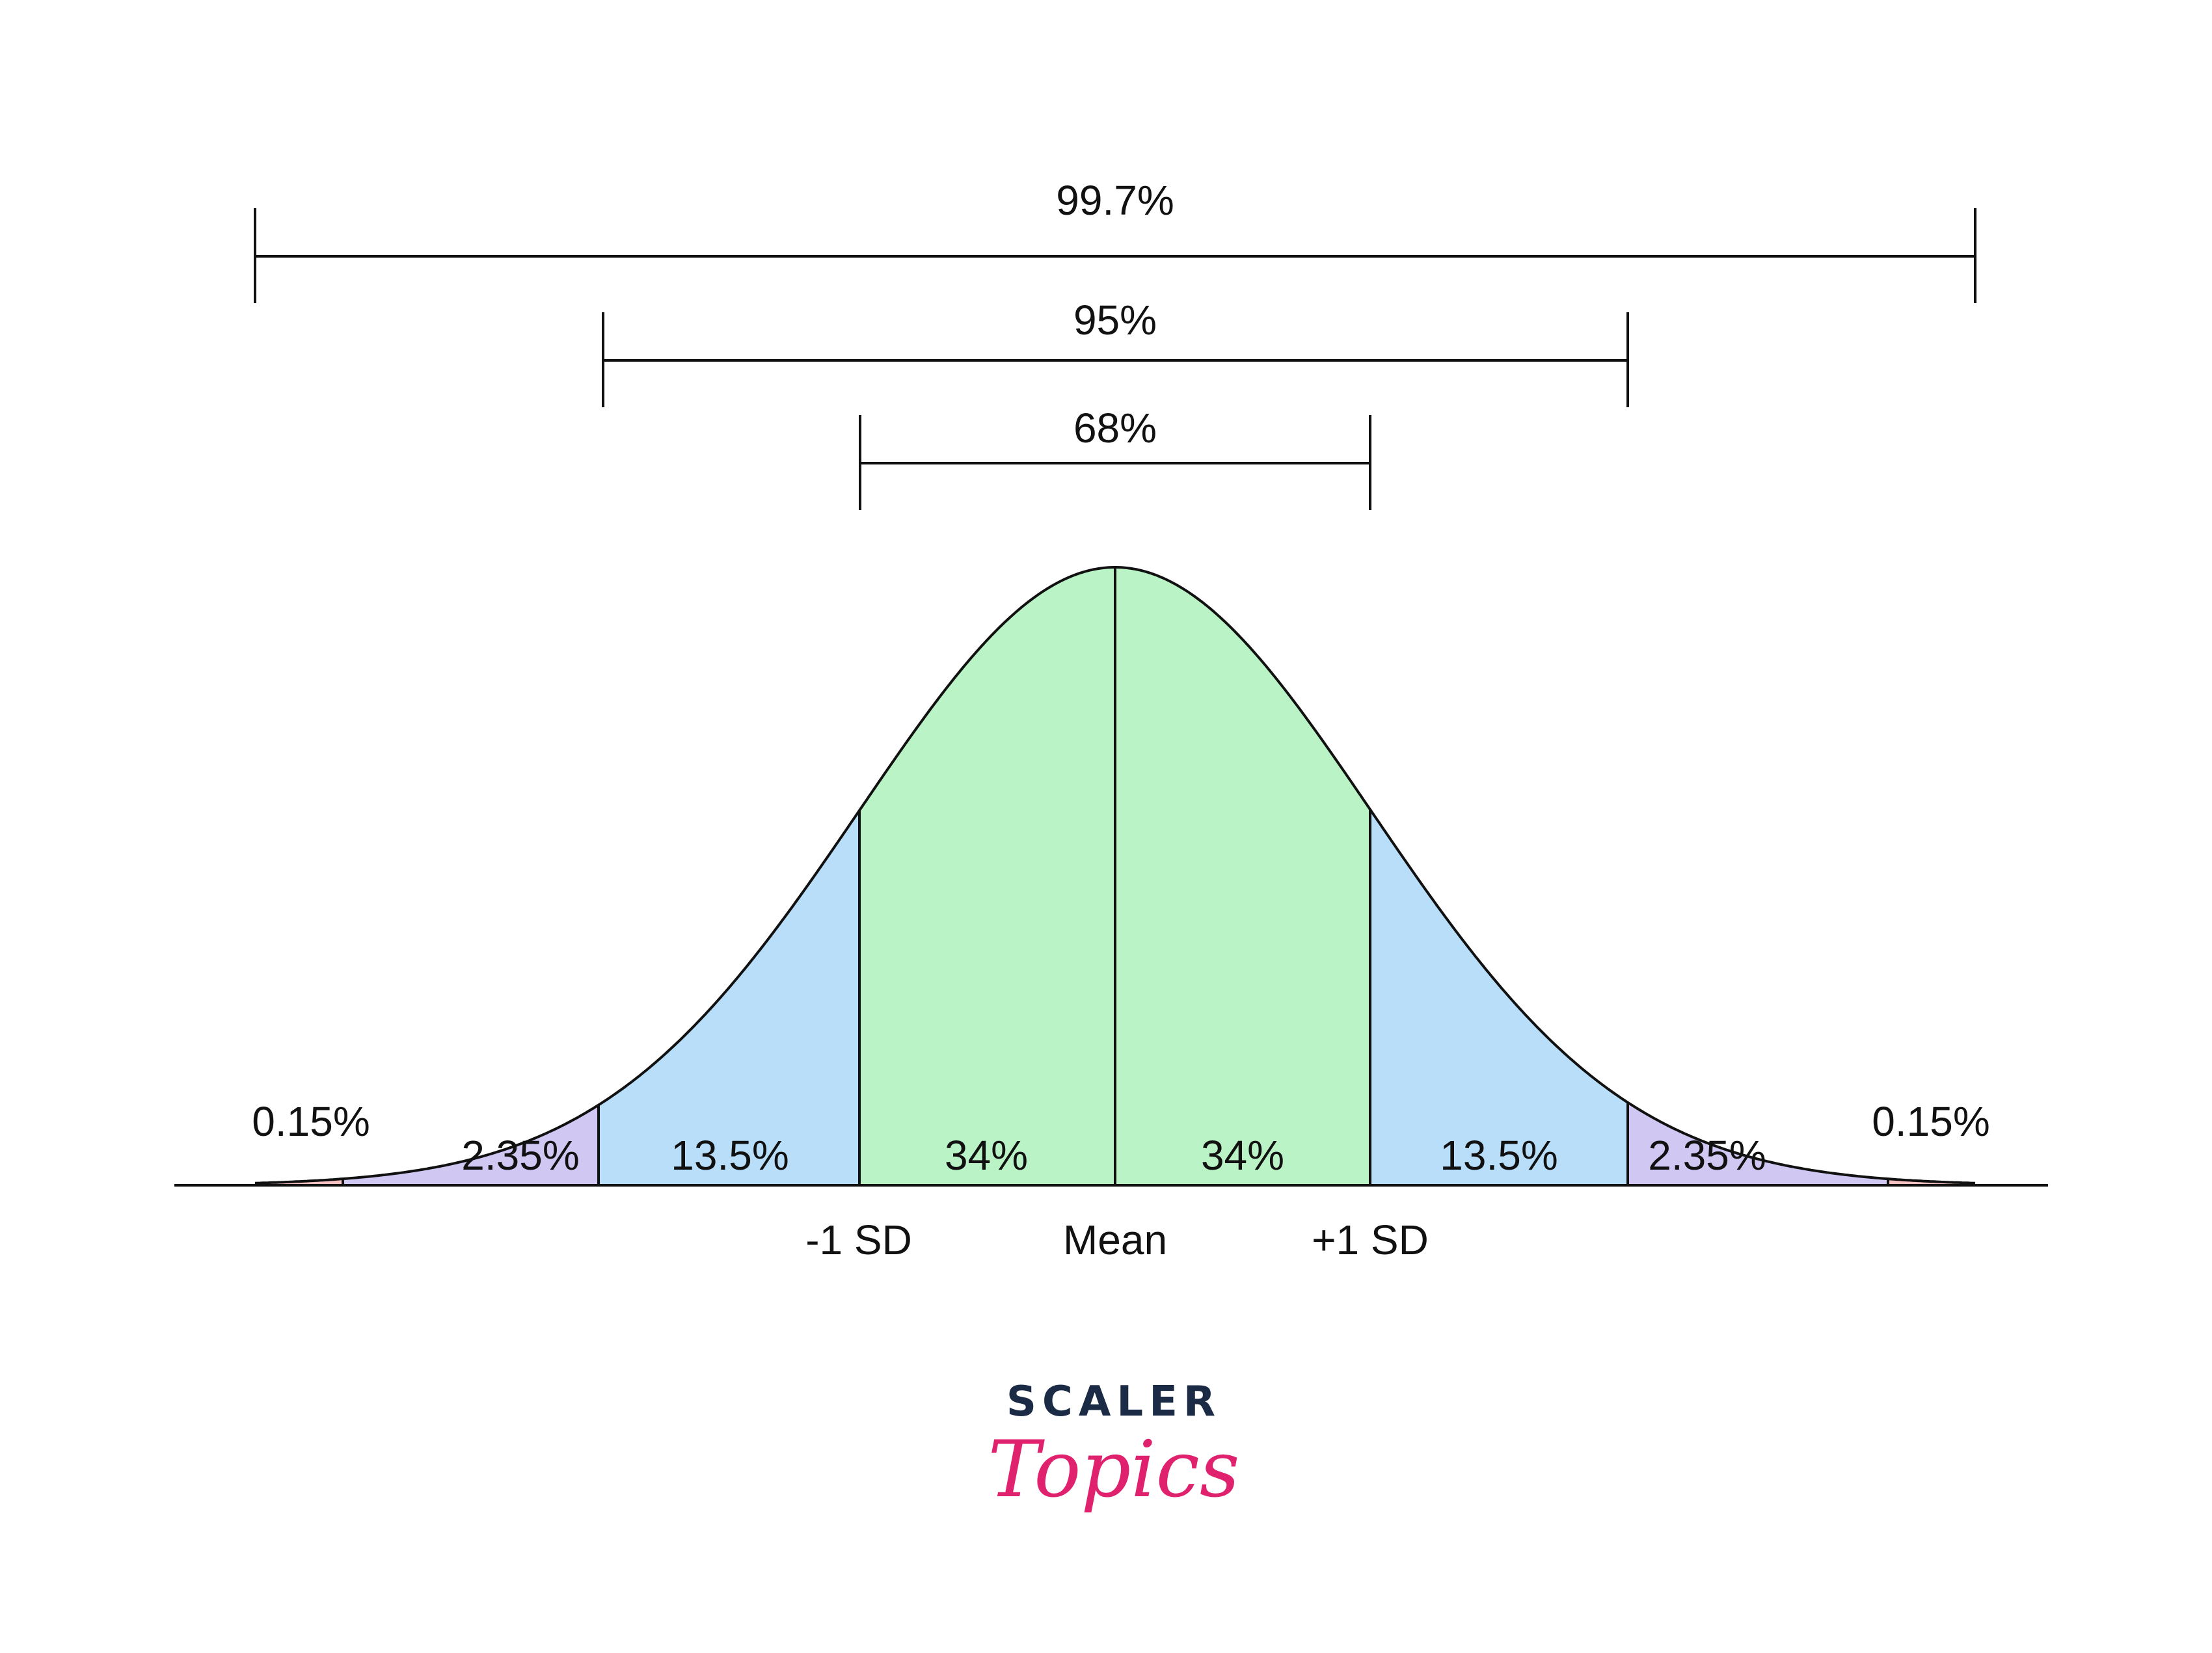 This screenshot has height=1653, width=2212. Describe the element at coordinates (1115, 1239) in the screenshot. I see `axis-label-mean: Mean` at that location.